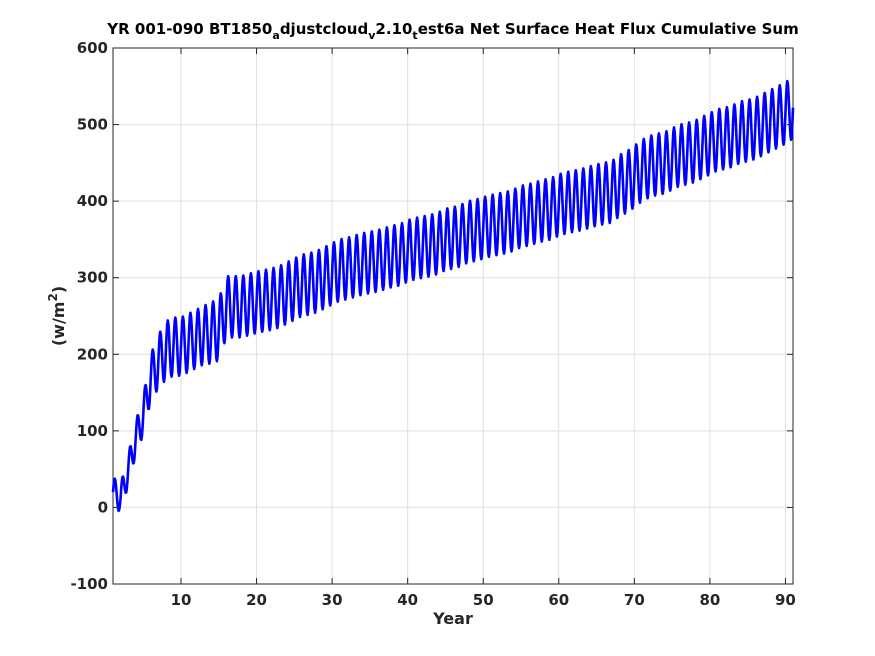 This screenshot has width=875, height=656. Describe the element at coordinates (92, 431) in the screenshot. I see `y-tick-label: 100` at that location.